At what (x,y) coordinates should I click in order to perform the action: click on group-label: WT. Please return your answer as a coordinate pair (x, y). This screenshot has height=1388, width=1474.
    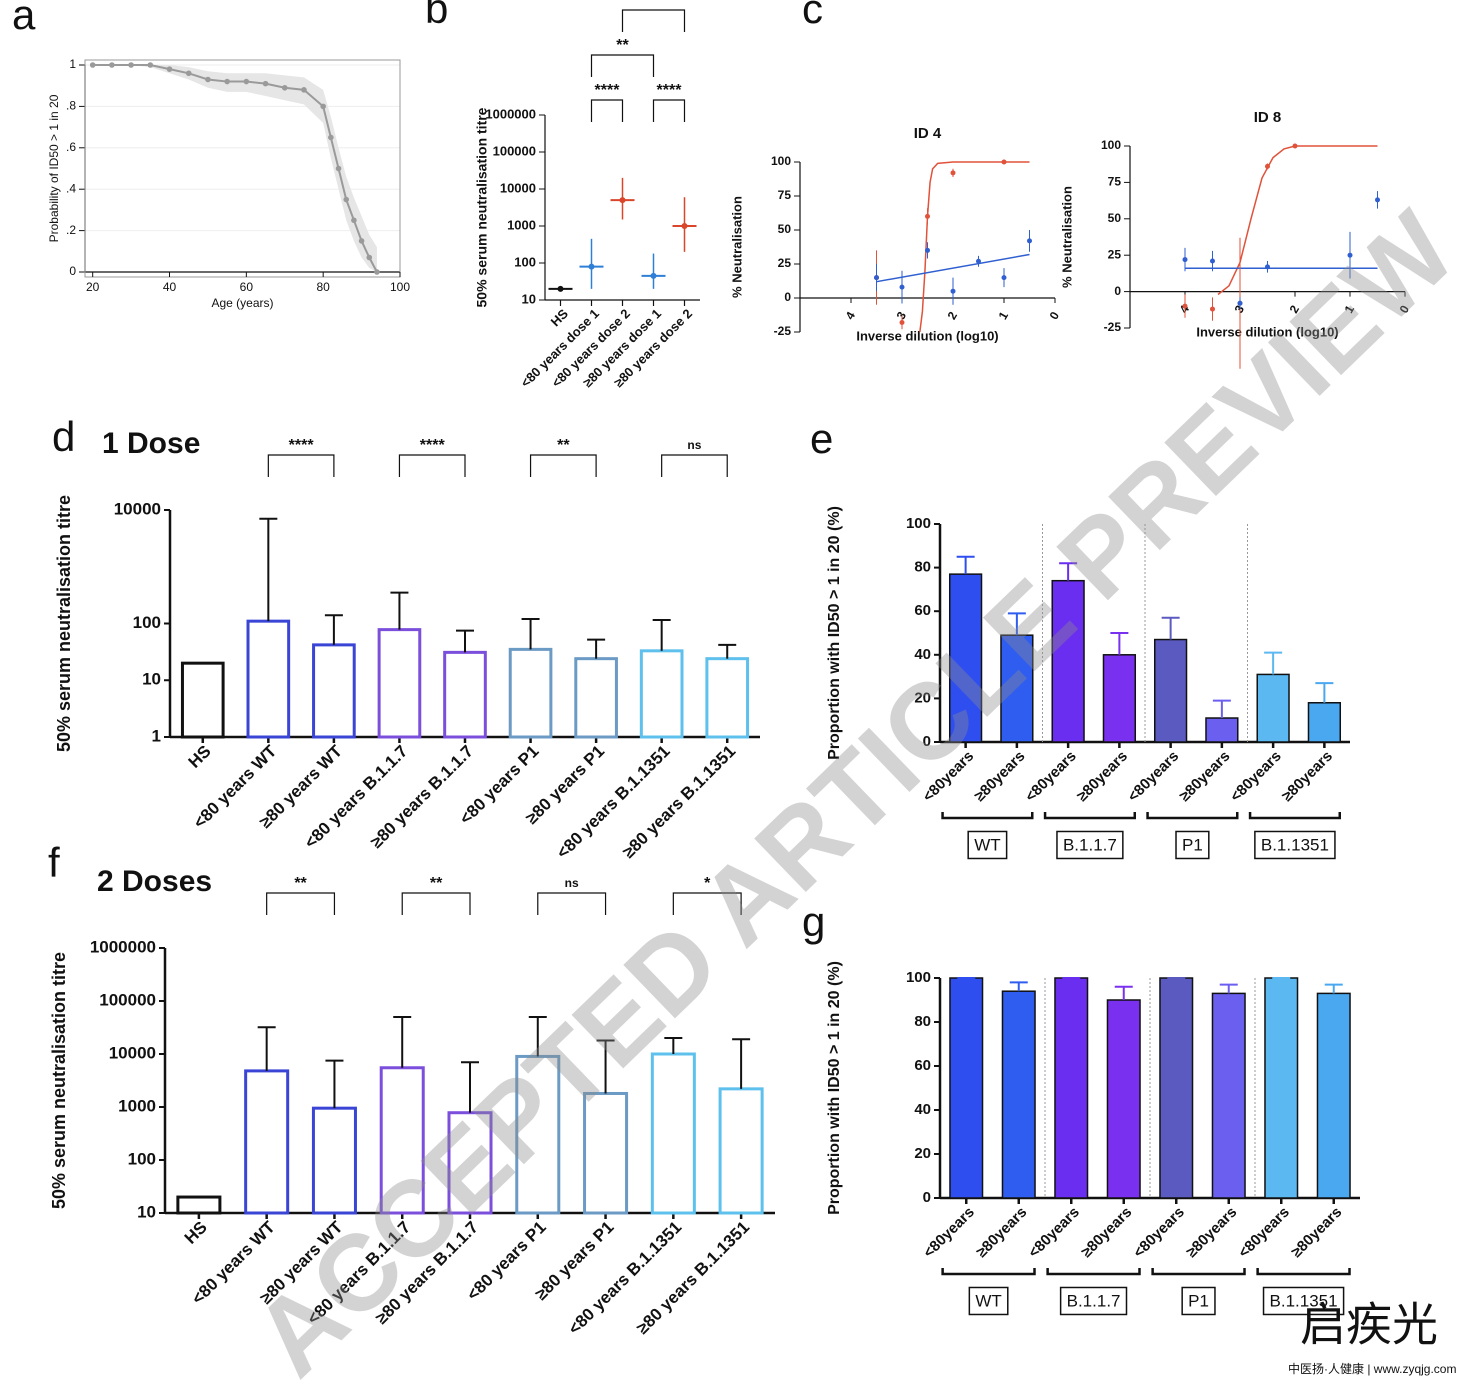
    Looking at the image, I should click on (987, 844).